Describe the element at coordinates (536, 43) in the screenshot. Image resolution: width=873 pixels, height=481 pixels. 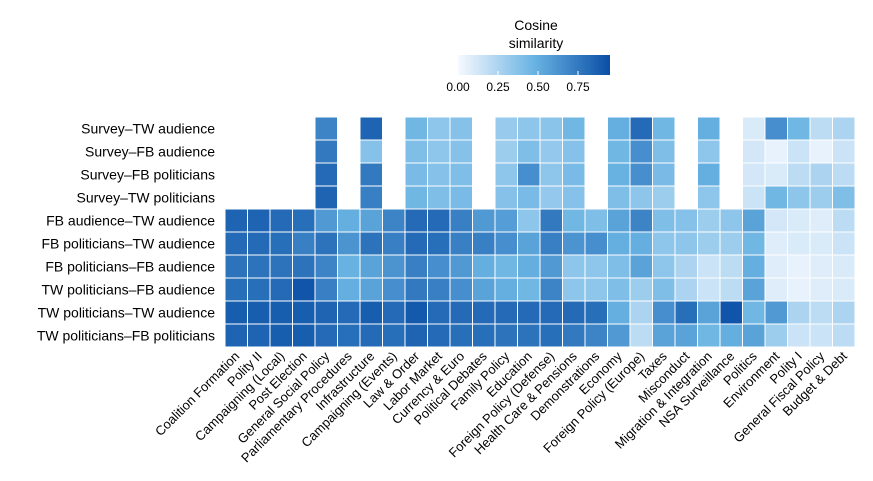
I see `legend-title-line-2: similarity` at that location.